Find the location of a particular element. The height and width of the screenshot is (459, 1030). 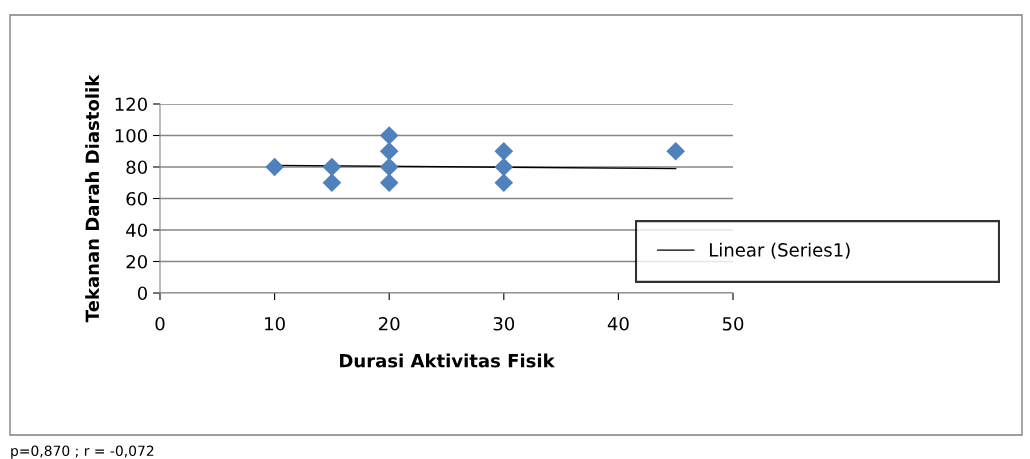

y-tick-label: 60 is located at coordinates (136, 198).